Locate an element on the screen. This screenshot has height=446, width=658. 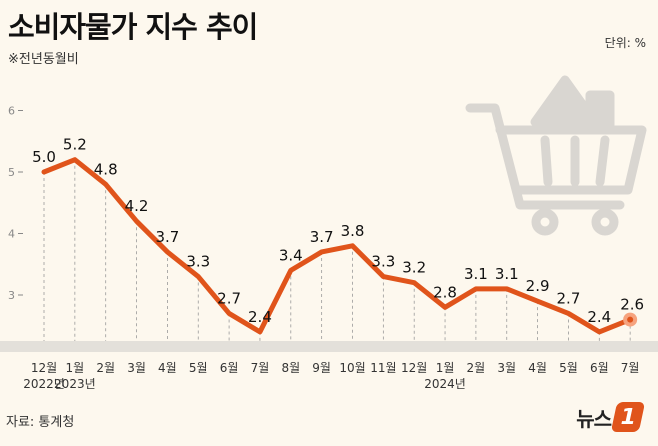
x-tick-label: 10월 is located at coordinates (352, 368).